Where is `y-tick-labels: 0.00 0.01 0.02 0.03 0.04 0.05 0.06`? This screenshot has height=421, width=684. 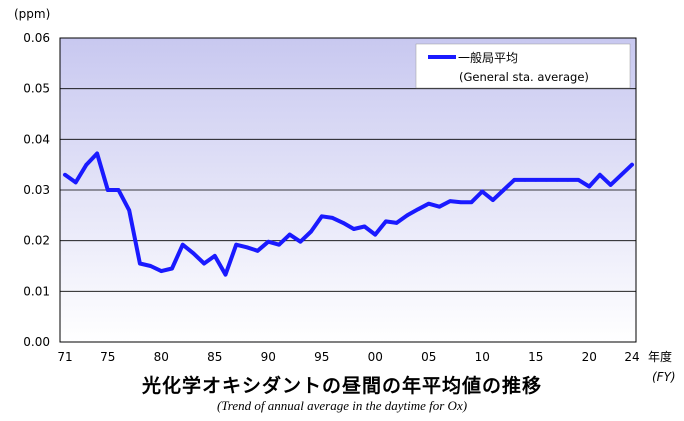
y-tick-labels: 0.00 0.01 0.02 0.03 0.04 0.05 0.06 is located at coordinates (36, 190).